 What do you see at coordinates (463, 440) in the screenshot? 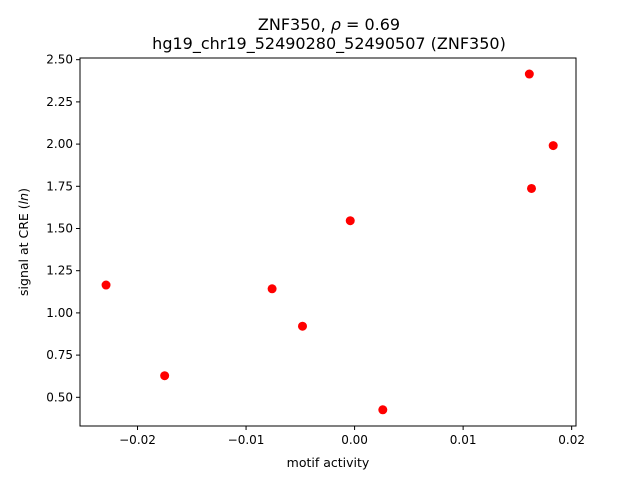
I see `x-tick-label: 0.01` at bounding box center [463, 440].